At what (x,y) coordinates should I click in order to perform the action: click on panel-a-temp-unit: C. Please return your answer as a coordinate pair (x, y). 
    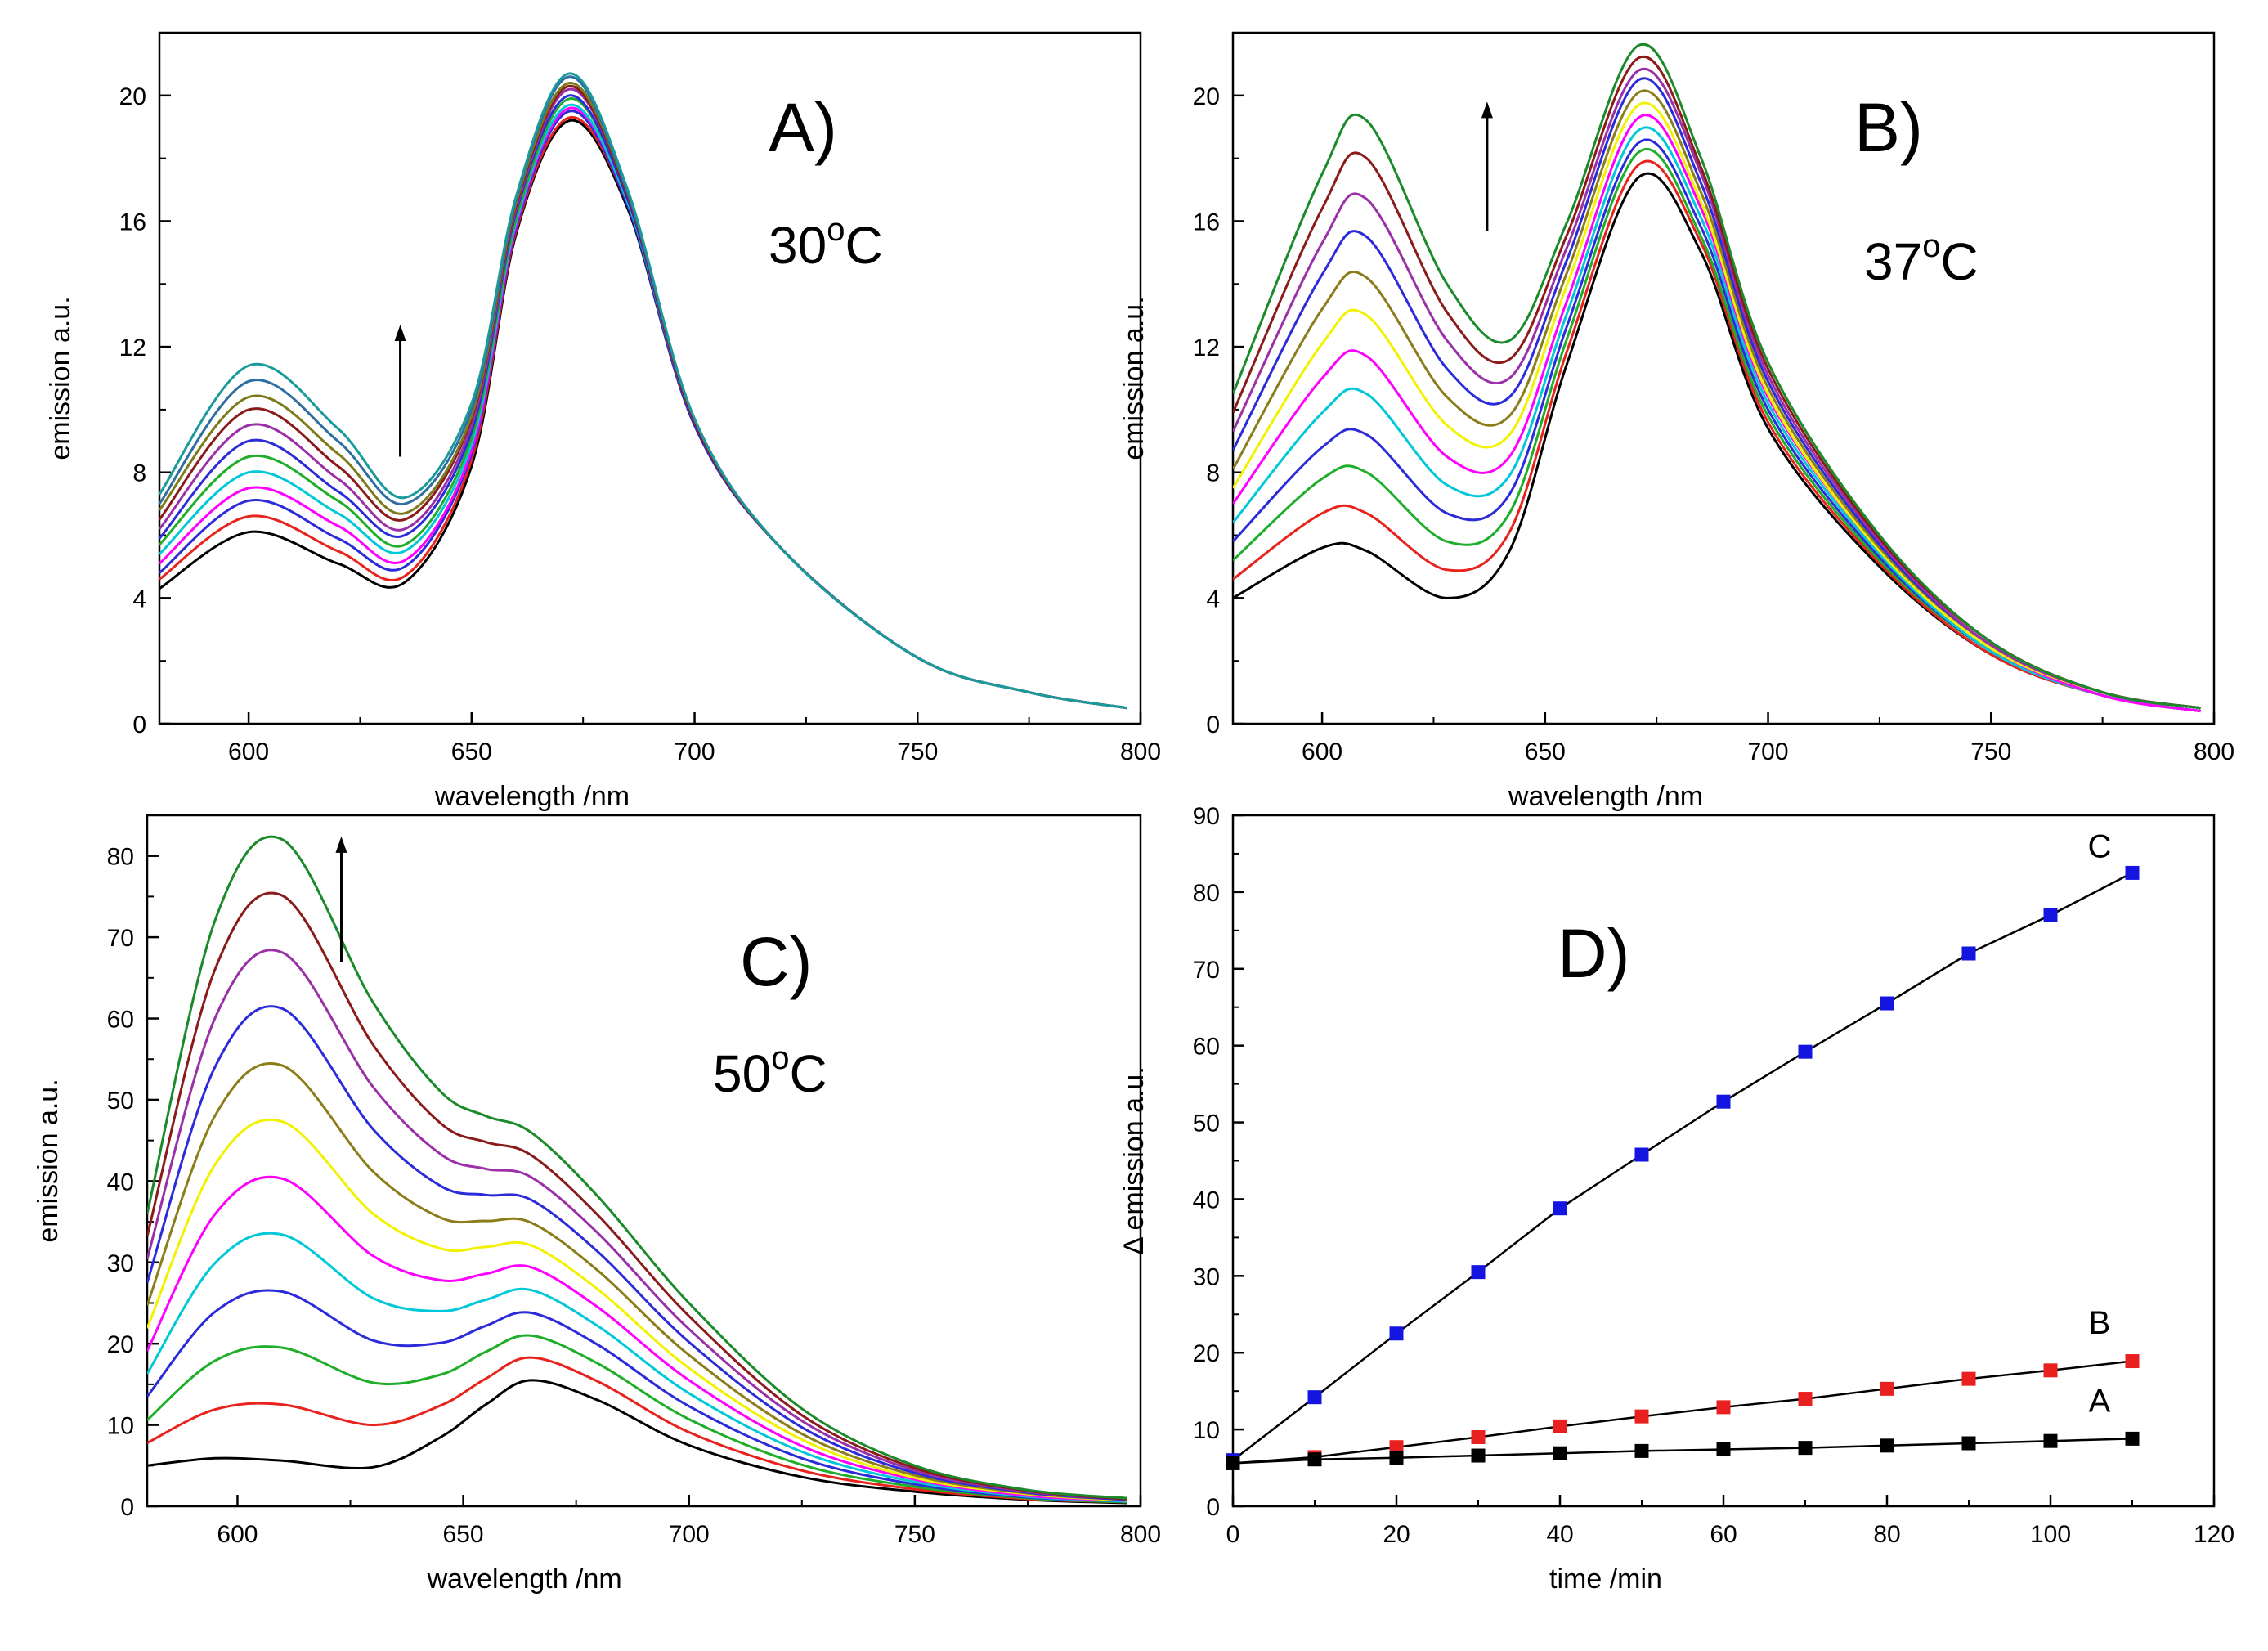
    Looking at the image, I should click on (863, 245).